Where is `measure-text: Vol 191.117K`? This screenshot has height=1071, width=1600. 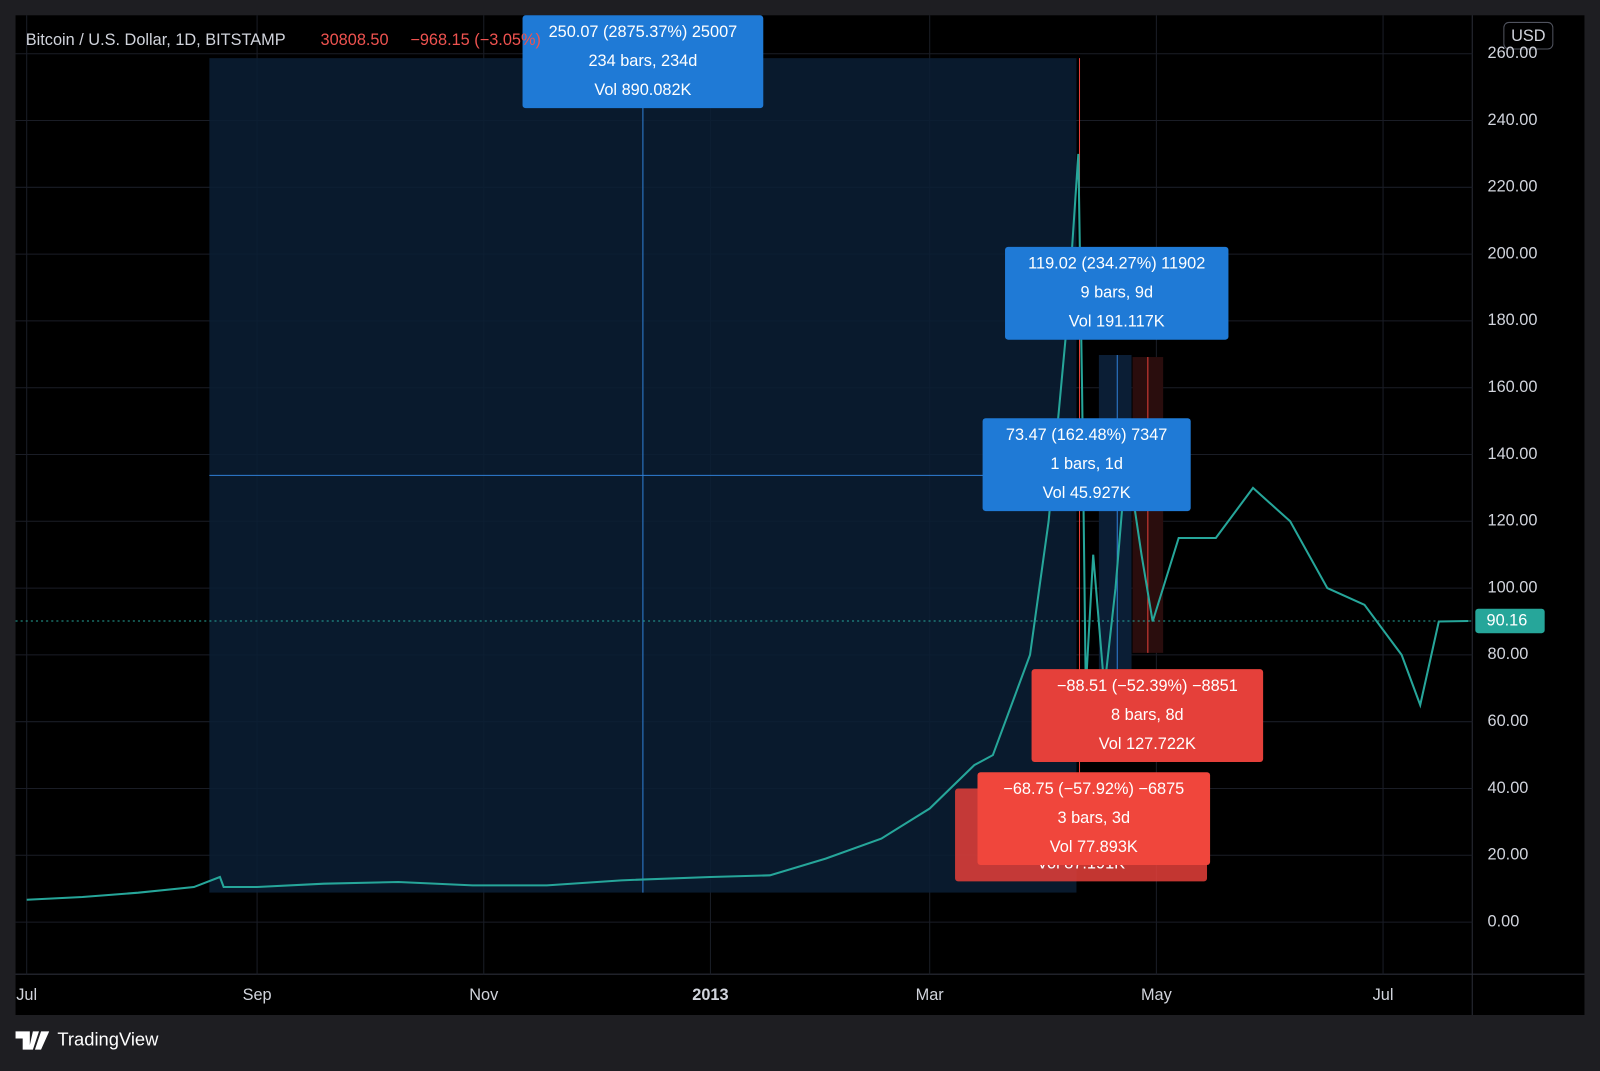
measure-text: Vol 191.117K is located at coordinates (1117, 322).